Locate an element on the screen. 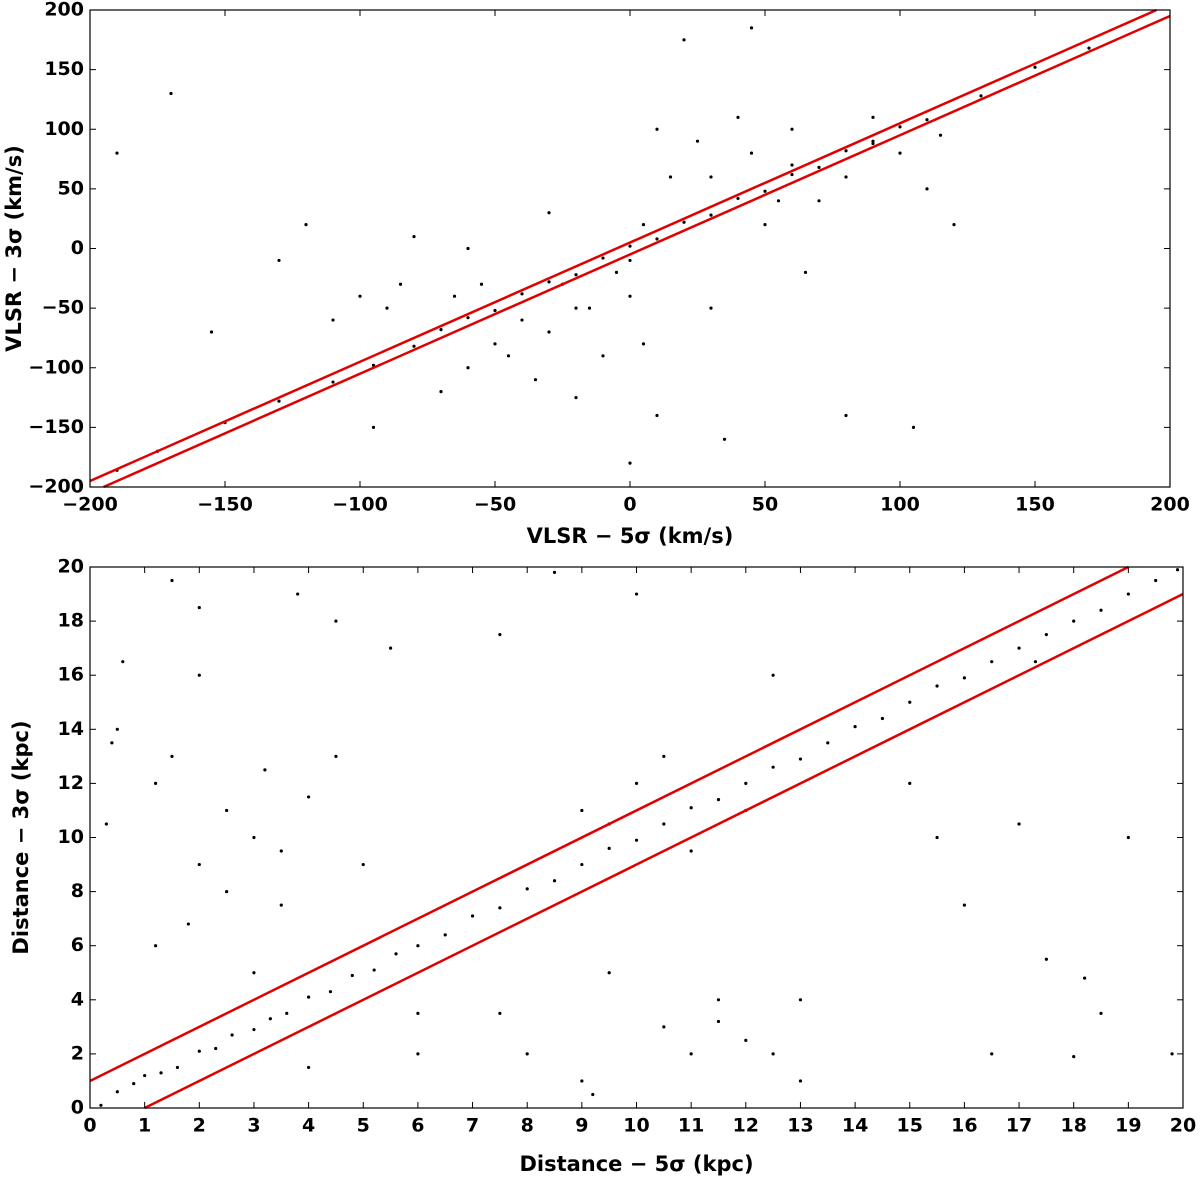 This screenshot has height=1186, width=1200. y-tick-label: 0 is located at coordinates (77, 248).